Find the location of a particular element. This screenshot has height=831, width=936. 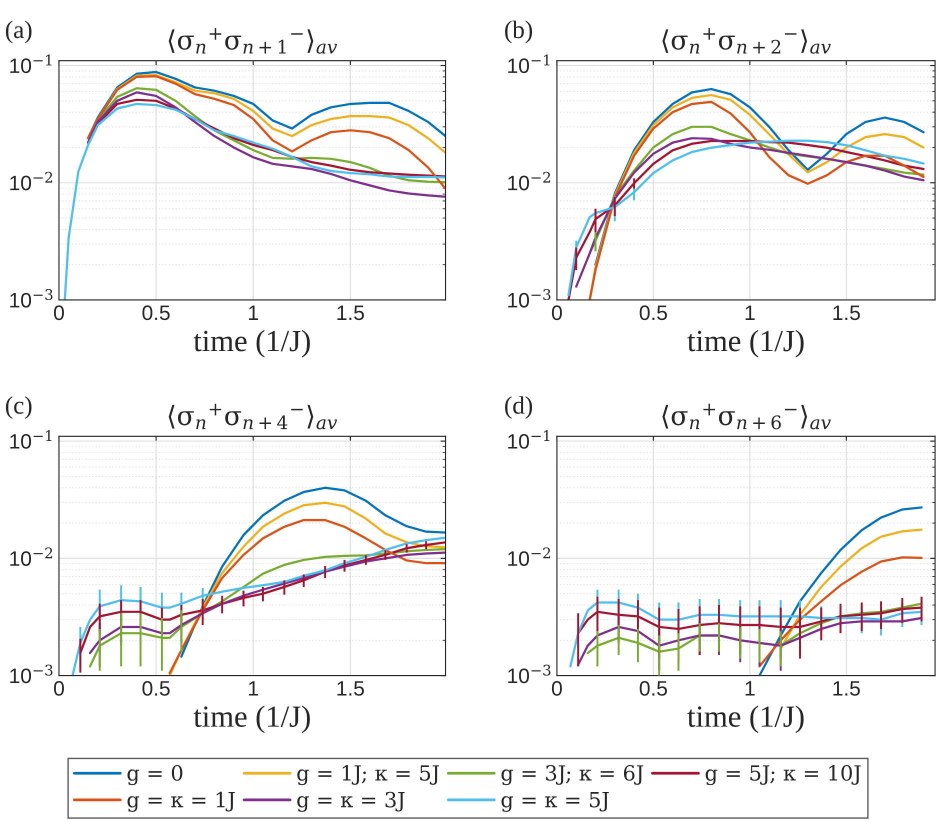

chart-title: ⟨σ$_{n}$$^{+}$σ$_{n+2}$$^{−}$⟩$_{av}$ is located at coordinates (746, 41).